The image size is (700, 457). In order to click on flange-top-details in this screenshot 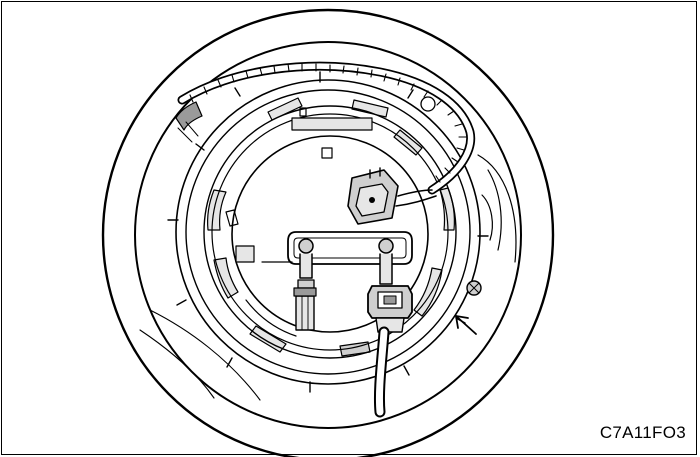, I will do `click(363, 127)`.